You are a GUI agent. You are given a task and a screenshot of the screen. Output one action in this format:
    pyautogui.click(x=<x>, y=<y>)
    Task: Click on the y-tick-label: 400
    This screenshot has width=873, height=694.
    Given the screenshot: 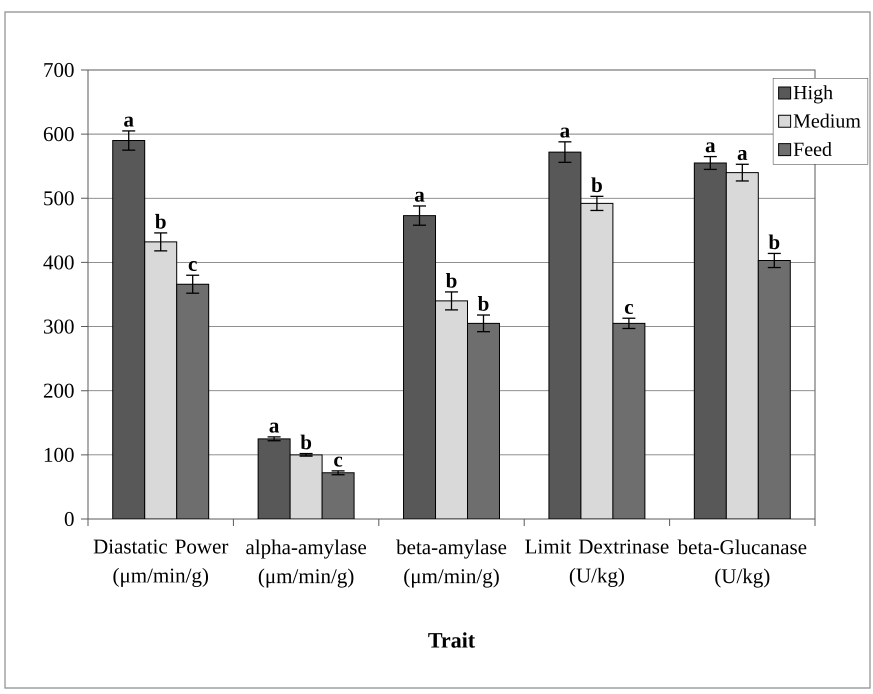 What is the action you would take?
    pyautogui.click(x=58, y=262)
    